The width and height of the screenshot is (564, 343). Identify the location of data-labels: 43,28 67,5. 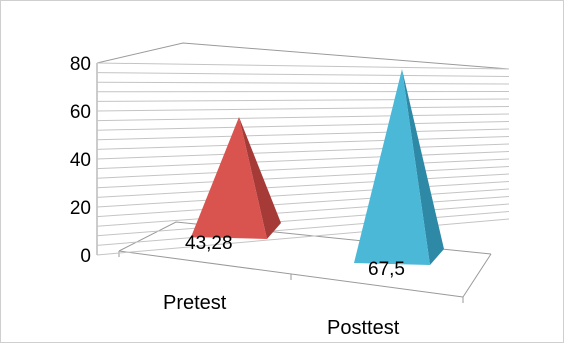
(295, 256).